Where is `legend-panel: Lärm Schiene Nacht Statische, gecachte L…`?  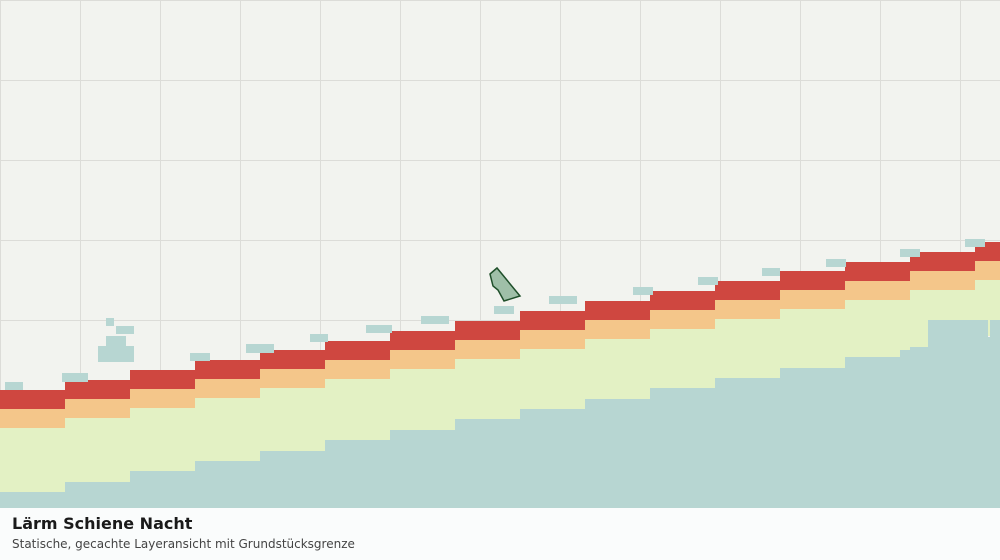
legend-panel: Lärm Schiene Nacht Statische, gecachte L… is located at coordinates (500, 534).